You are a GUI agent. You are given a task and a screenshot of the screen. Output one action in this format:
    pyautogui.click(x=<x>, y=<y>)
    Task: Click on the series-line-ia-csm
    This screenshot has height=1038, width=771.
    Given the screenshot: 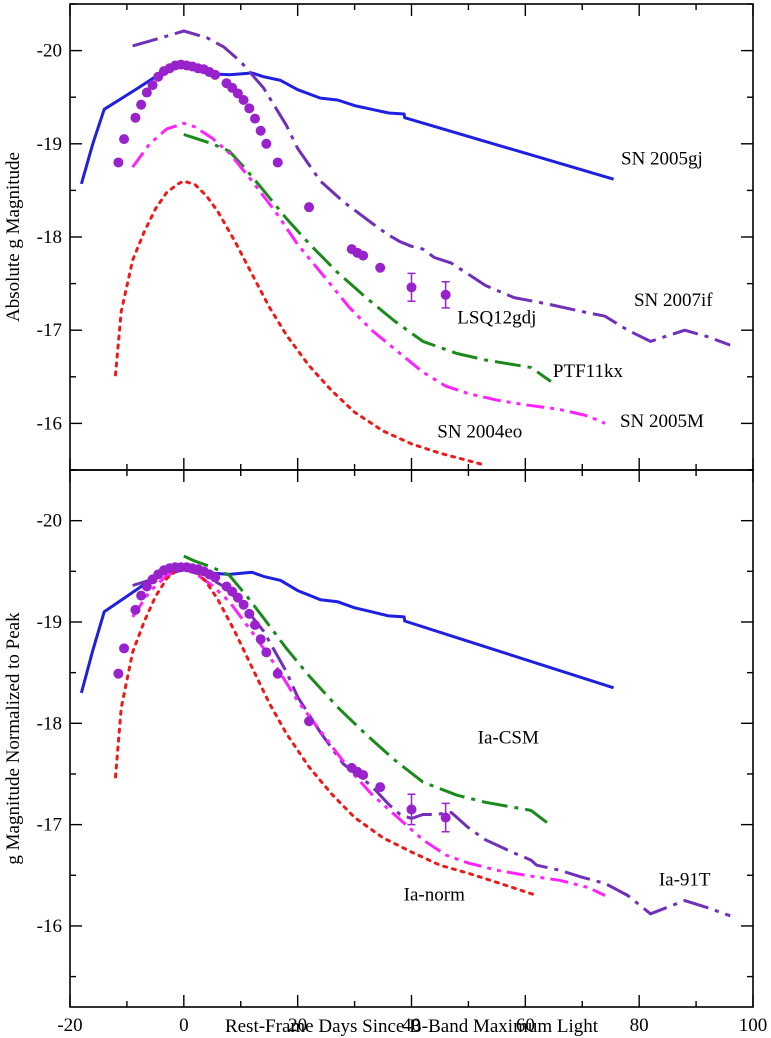 What is the action you would take?
    pyautogui.click(x=367, y=690)
    